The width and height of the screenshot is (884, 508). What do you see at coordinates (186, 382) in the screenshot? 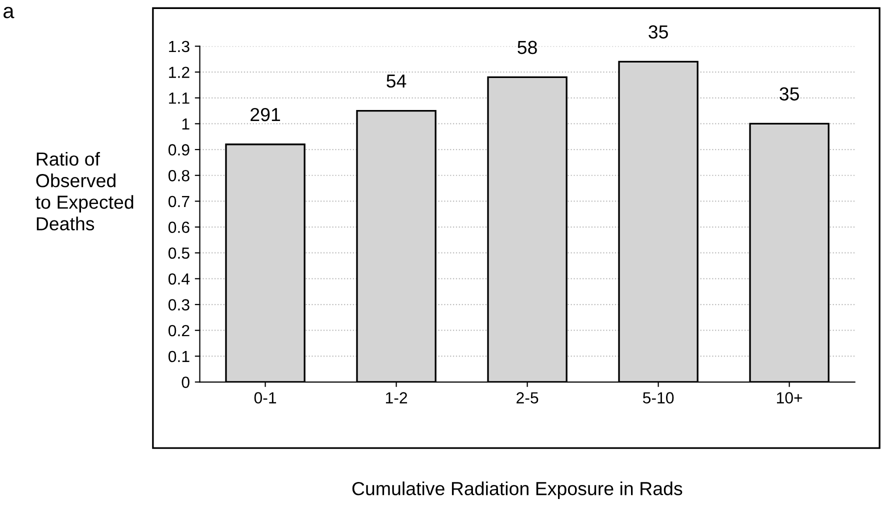
I see `y-tick-label: 0` at bounding box center [186, 382].